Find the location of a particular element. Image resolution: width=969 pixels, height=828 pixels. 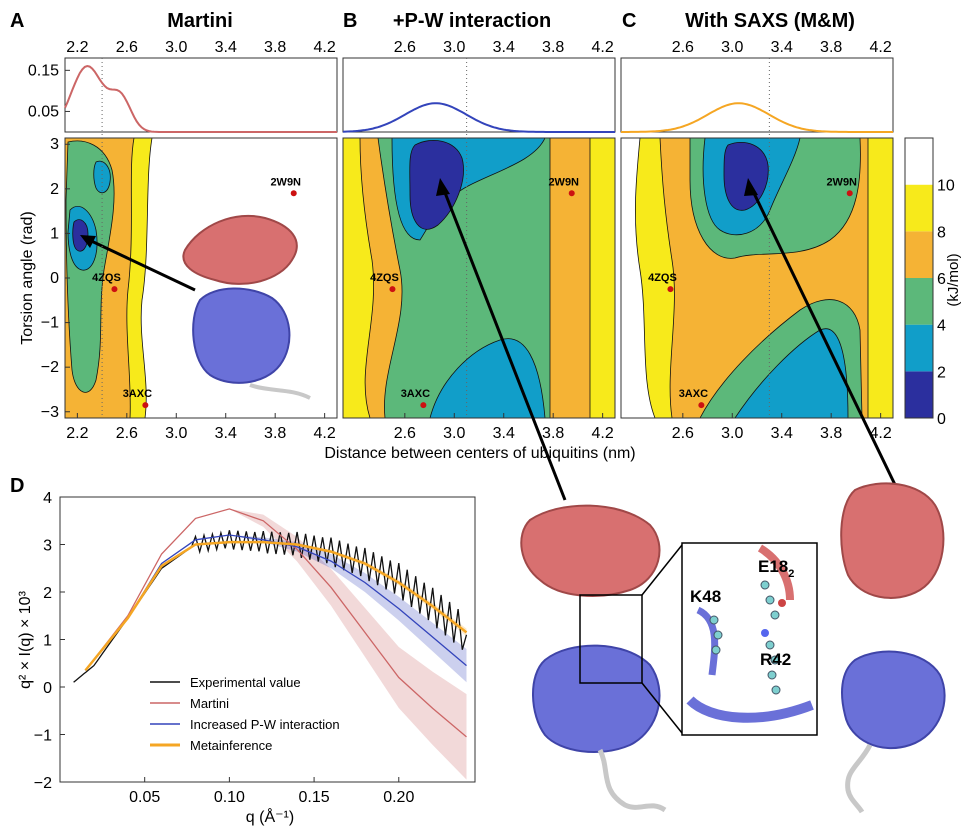

ytick-label: 1 is located at coordinates (54, 233).